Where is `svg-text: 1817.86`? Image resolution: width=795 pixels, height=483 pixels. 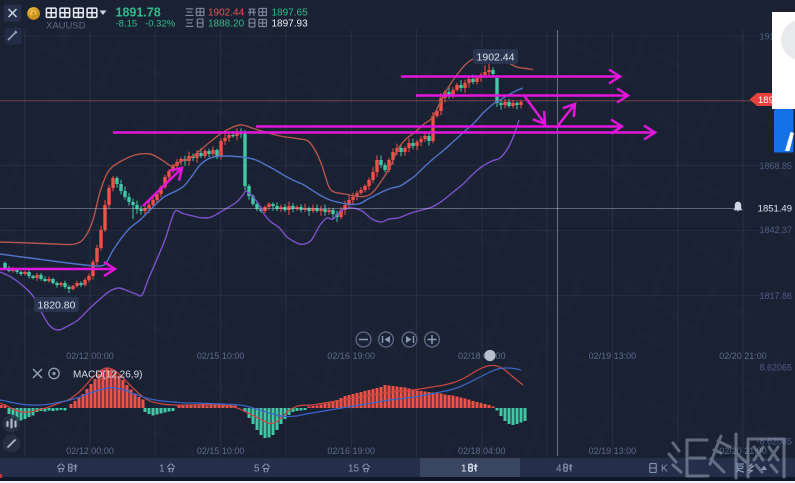 svg-text: 1817.86 is located at coordinates (775, 296).